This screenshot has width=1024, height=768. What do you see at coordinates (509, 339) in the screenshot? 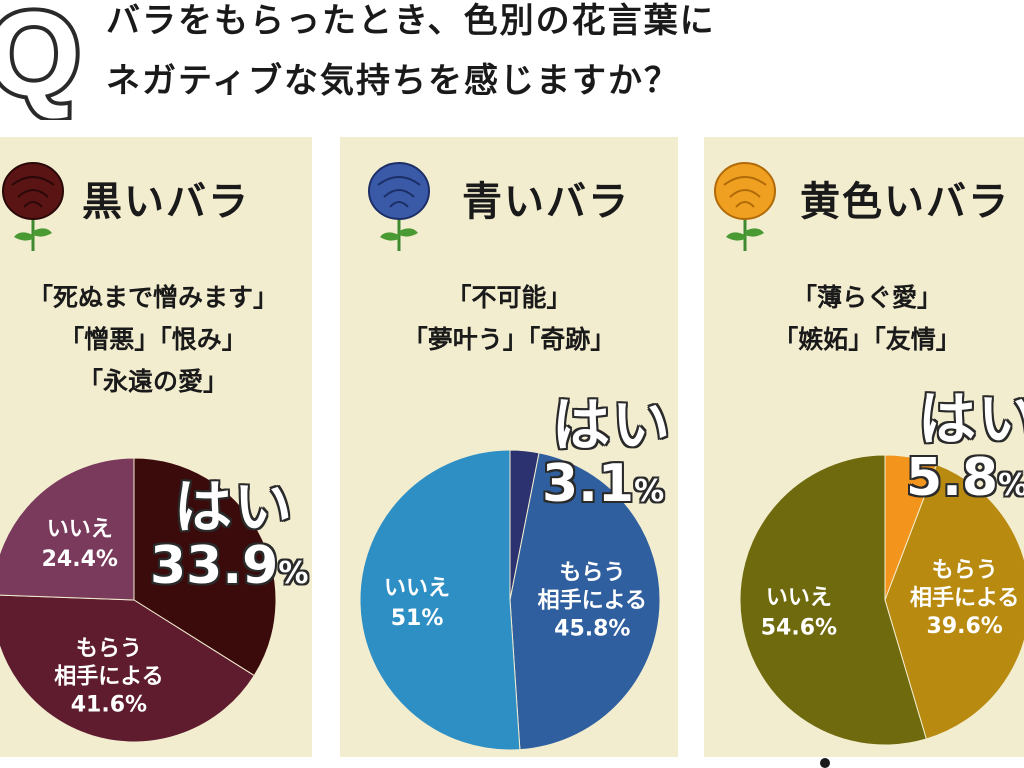
I see `meaning-line: 「夢叶う」「奇跡」` at bounding box center [509, 339].